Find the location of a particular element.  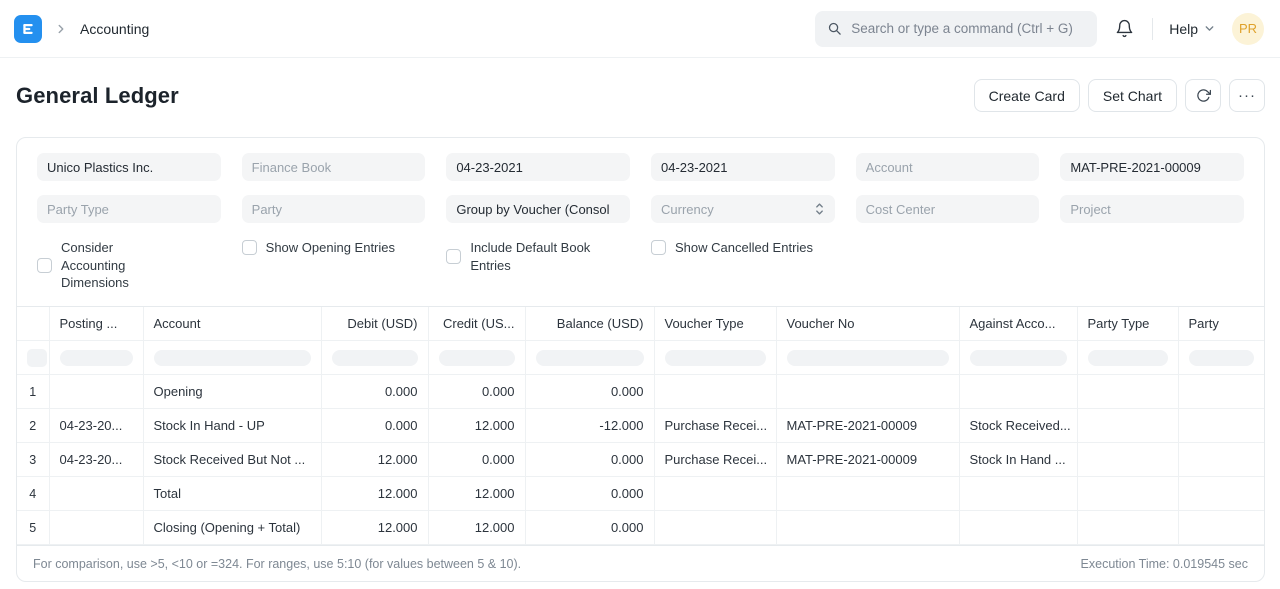

ellipsis-icon: ··· is located at coordinates (1247, 95).